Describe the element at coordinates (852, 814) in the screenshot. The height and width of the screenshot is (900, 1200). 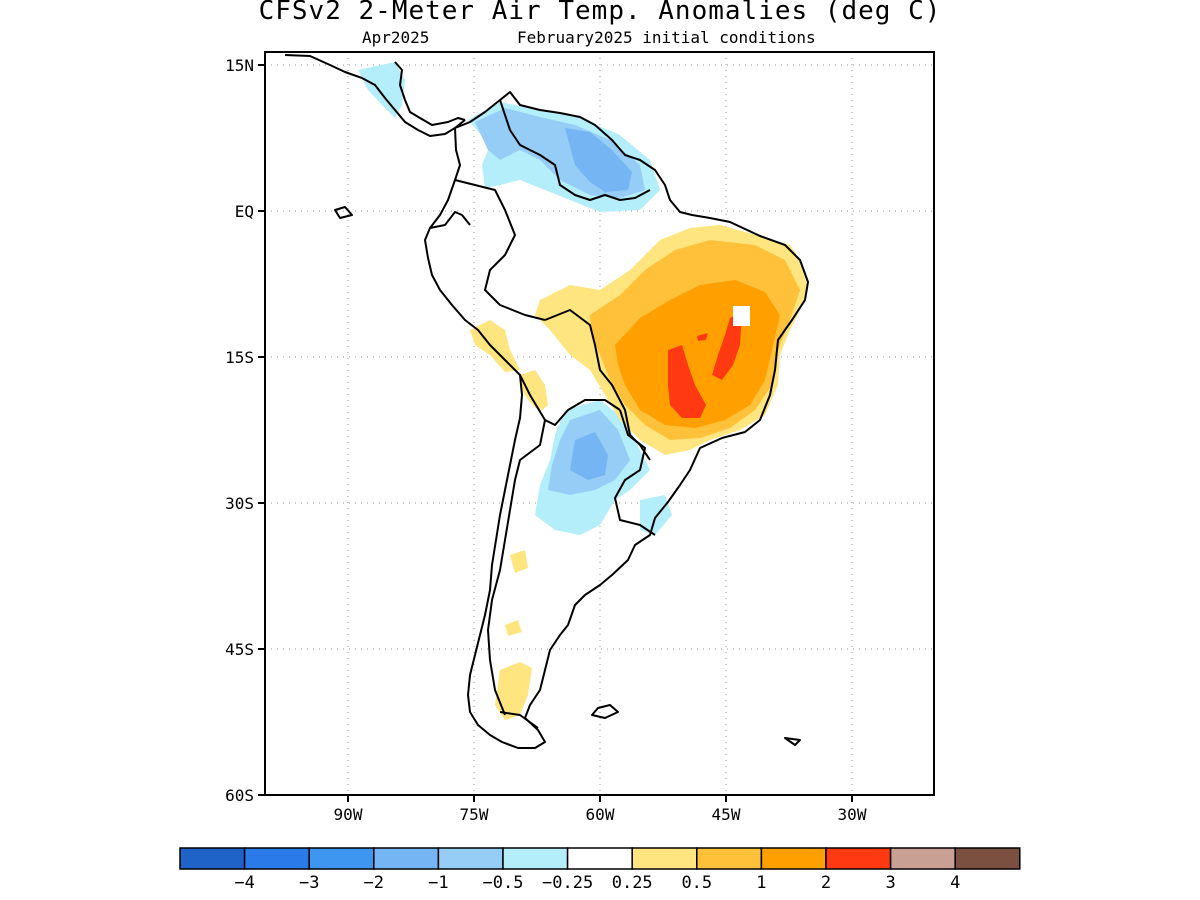
I see `lon-label: 30W` at that location.